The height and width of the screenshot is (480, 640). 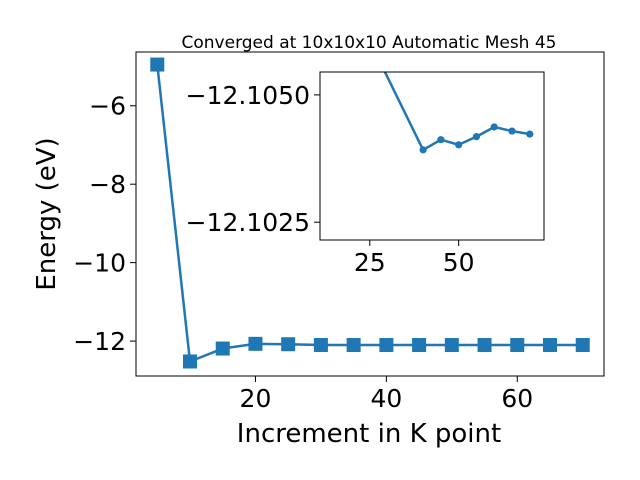 What do you see at coordinates (99, 341) in the screenshot?
I see `main-y-tick-label: −12` at bounding box center [99, 341].